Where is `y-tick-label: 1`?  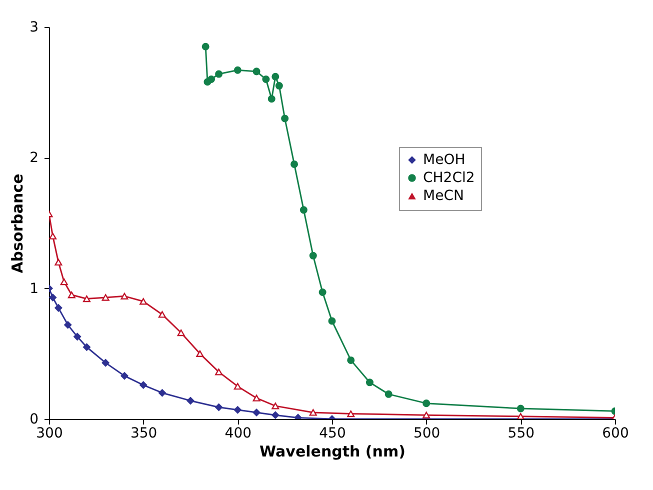
y-tick-label: 1 is located at coordinates (34, 288).